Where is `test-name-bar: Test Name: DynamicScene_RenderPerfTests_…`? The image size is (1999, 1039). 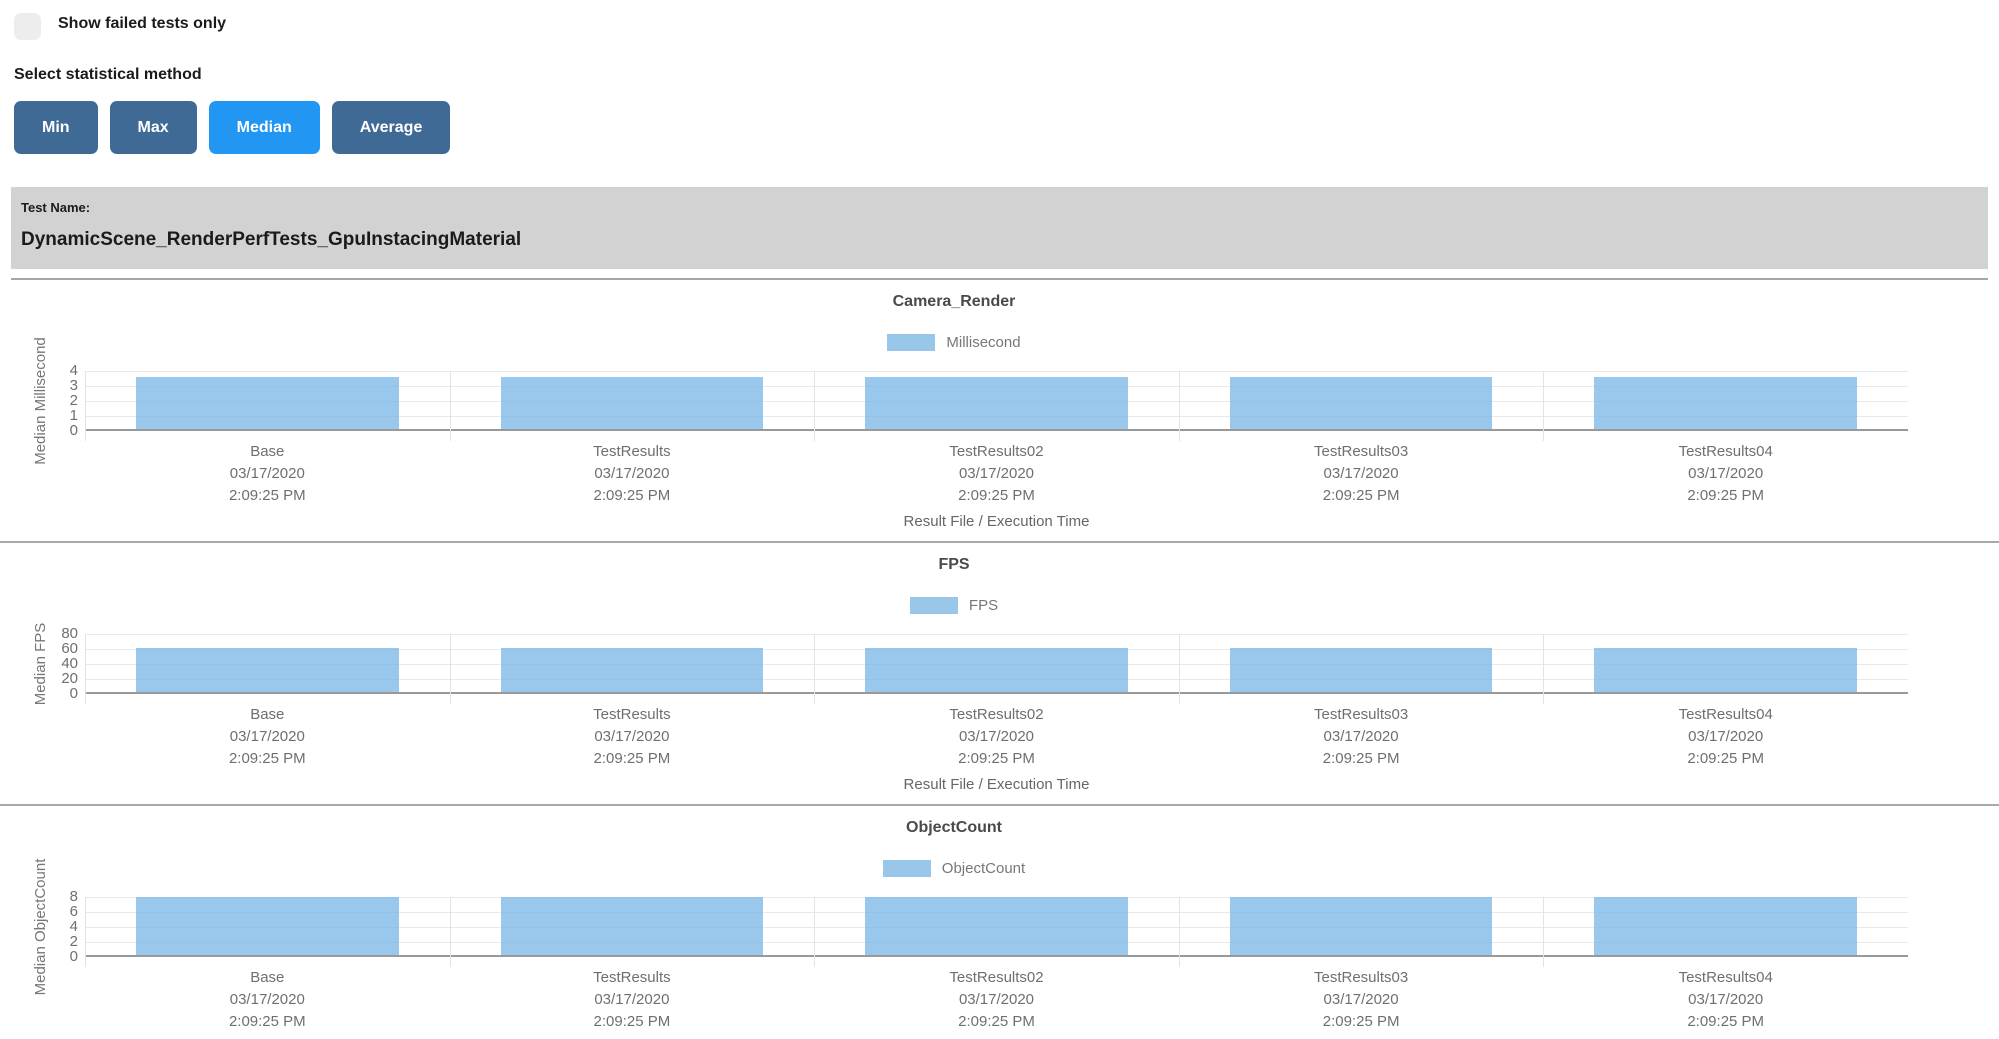 test-name-bar: Test Name: DynamicScene_RenderPerfTests_… is located at coordinates (999, 228).